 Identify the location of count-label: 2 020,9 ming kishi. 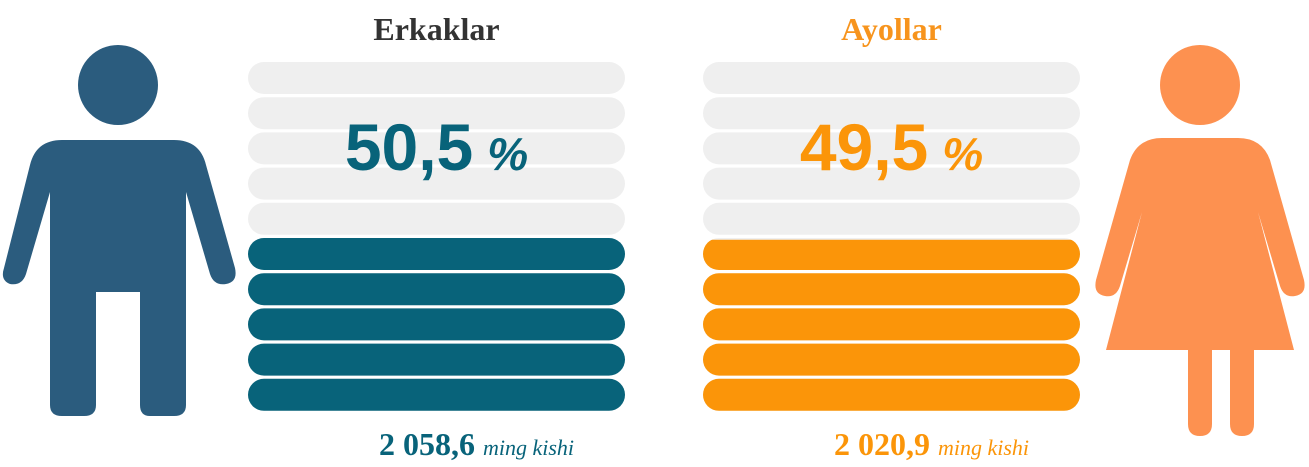
(931, 444).